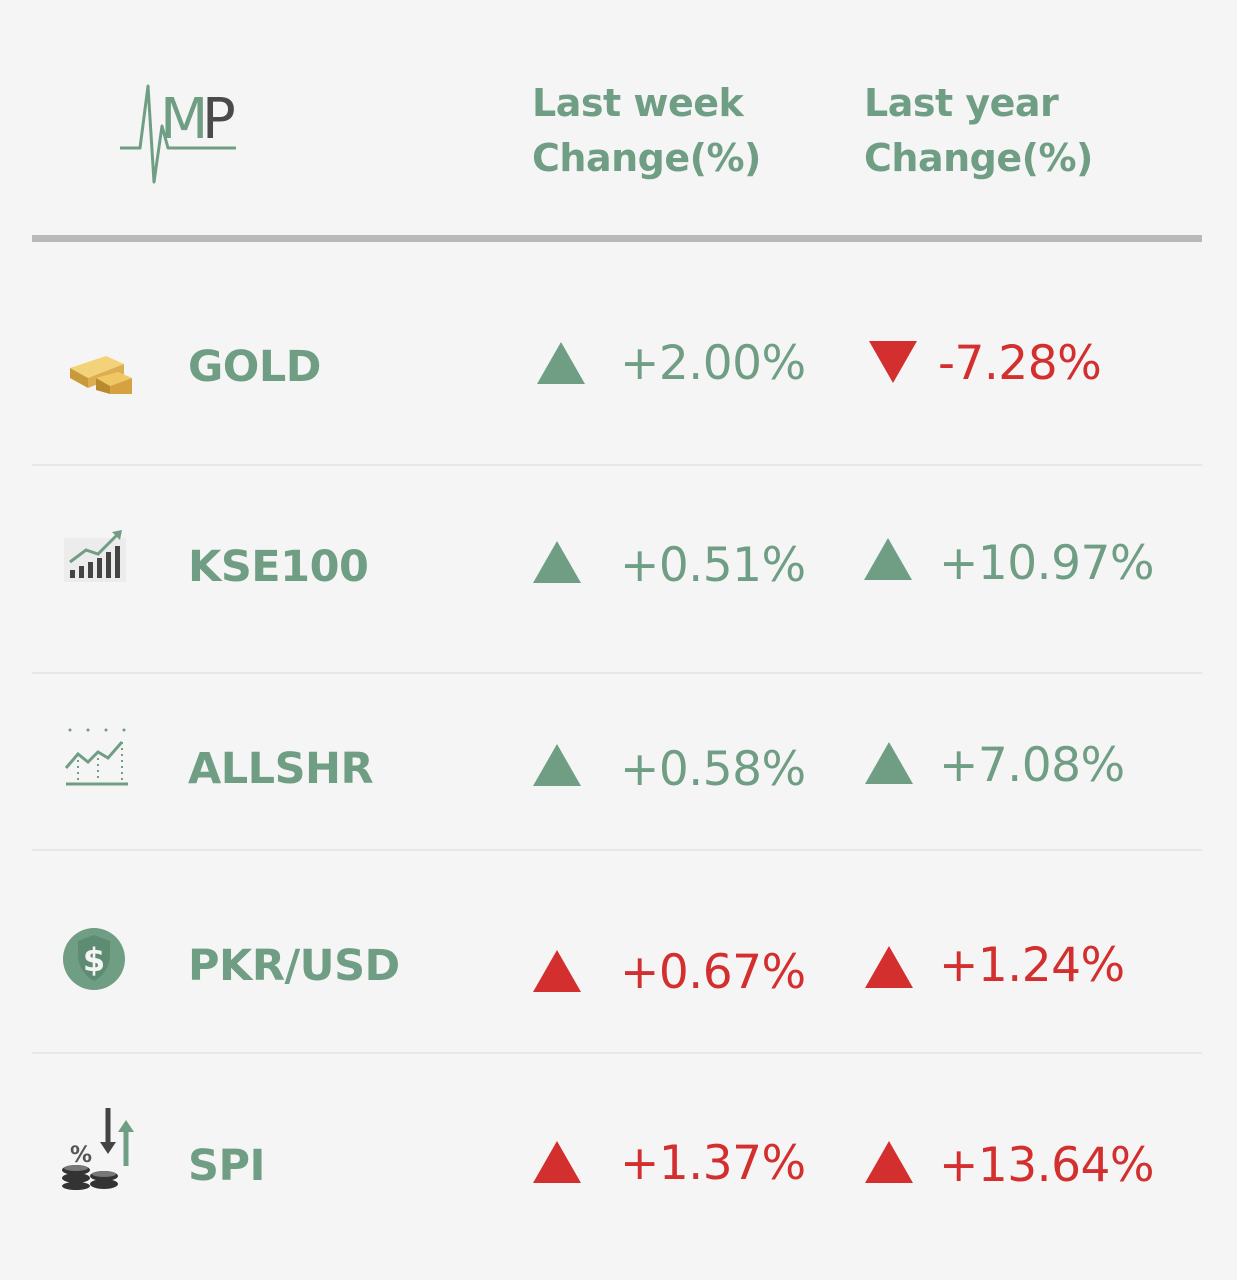 This screenshot has height=1280, width=1237. What do you see at coordinates (1020, 363) in the screenshot?
I see `year-change-value: -7.28%` at bounding box center [1020, 363].